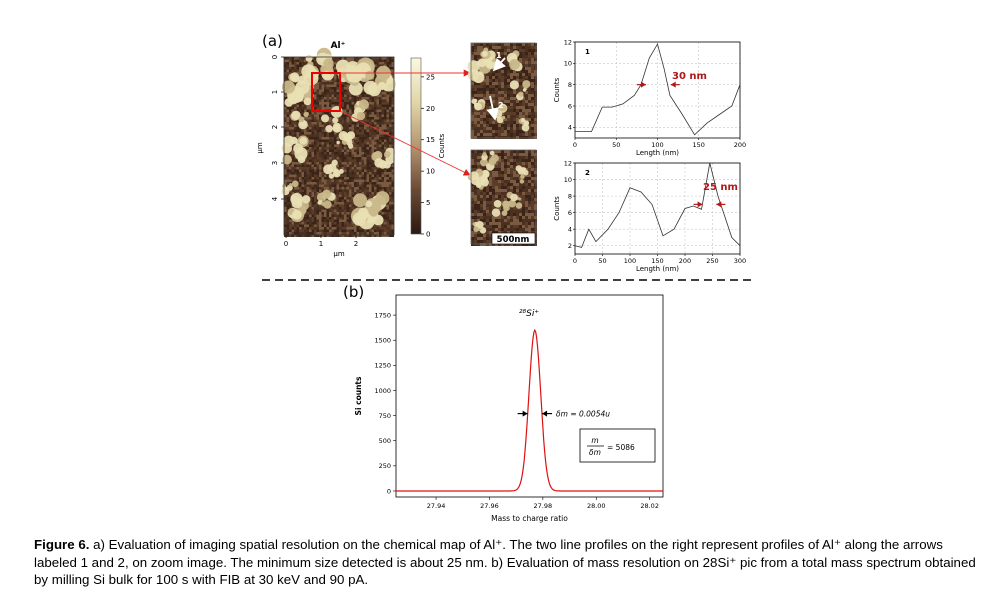 Image resolution: width=1002 pixels, height=606 pixels. I want to click on map-title: Al⁺, so click(338, 46).